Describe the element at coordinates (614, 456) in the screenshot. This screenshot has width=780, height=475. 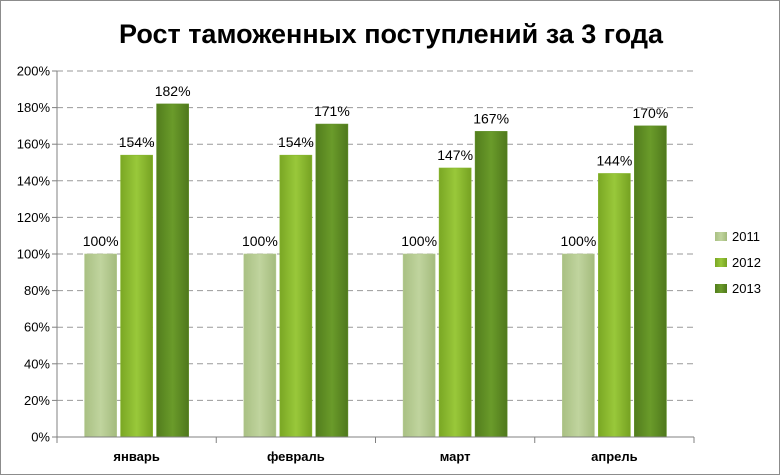
I see `category-label: апрель` at that location.